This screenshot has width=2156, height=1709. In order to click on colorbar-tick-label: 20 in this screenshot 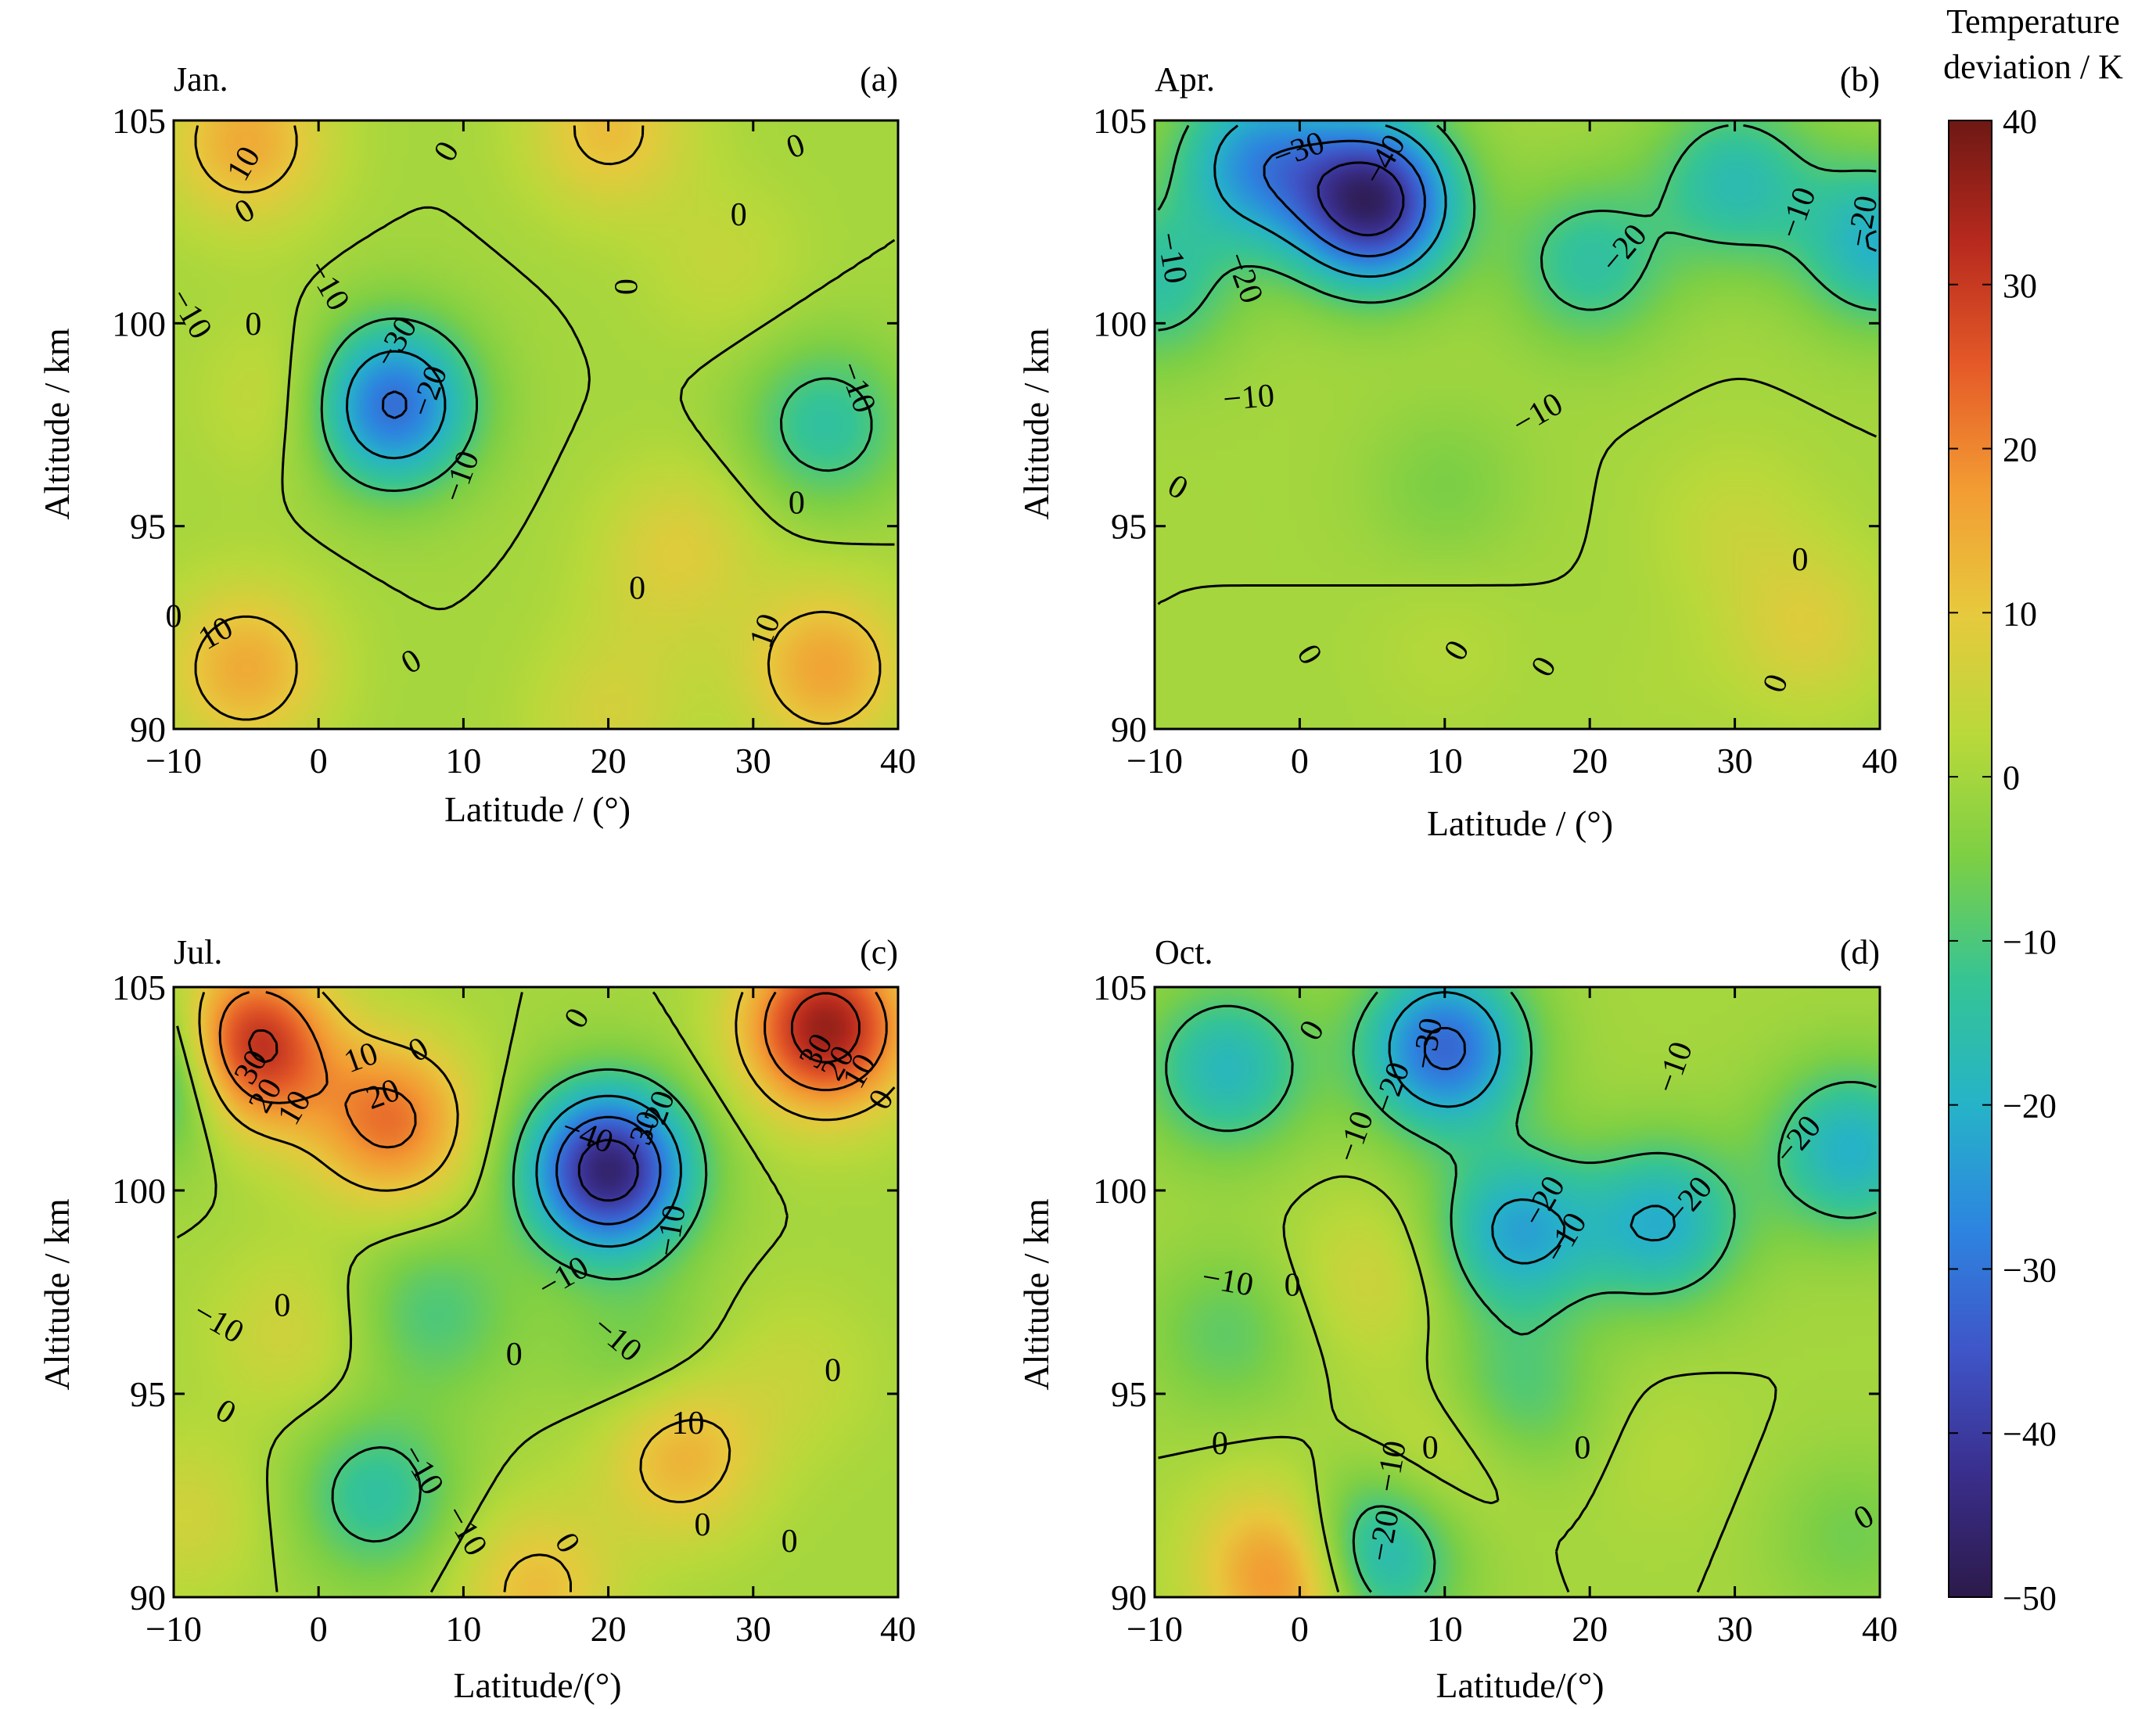, I will do `click(2020, 450)`.